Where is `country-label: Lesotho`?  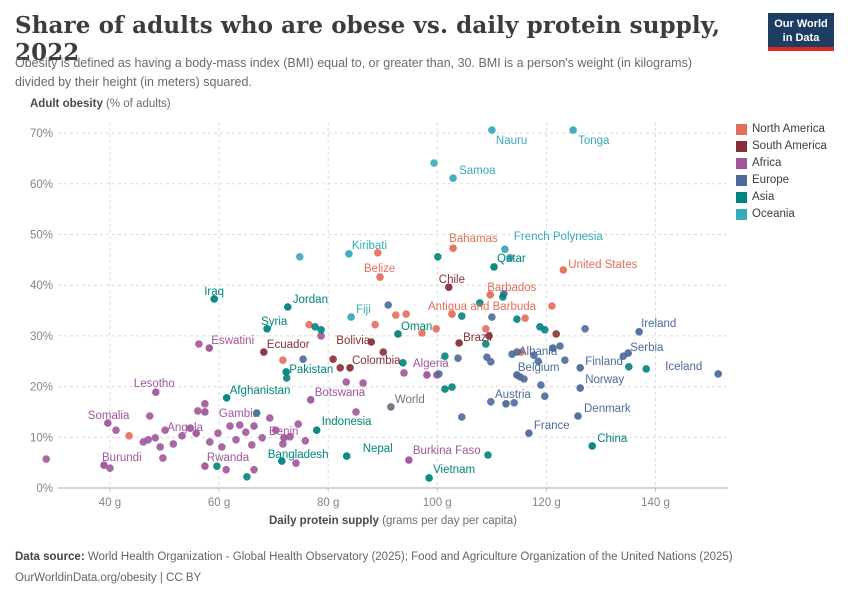 country-label: Lesotho is located at coordinates (154, 384).